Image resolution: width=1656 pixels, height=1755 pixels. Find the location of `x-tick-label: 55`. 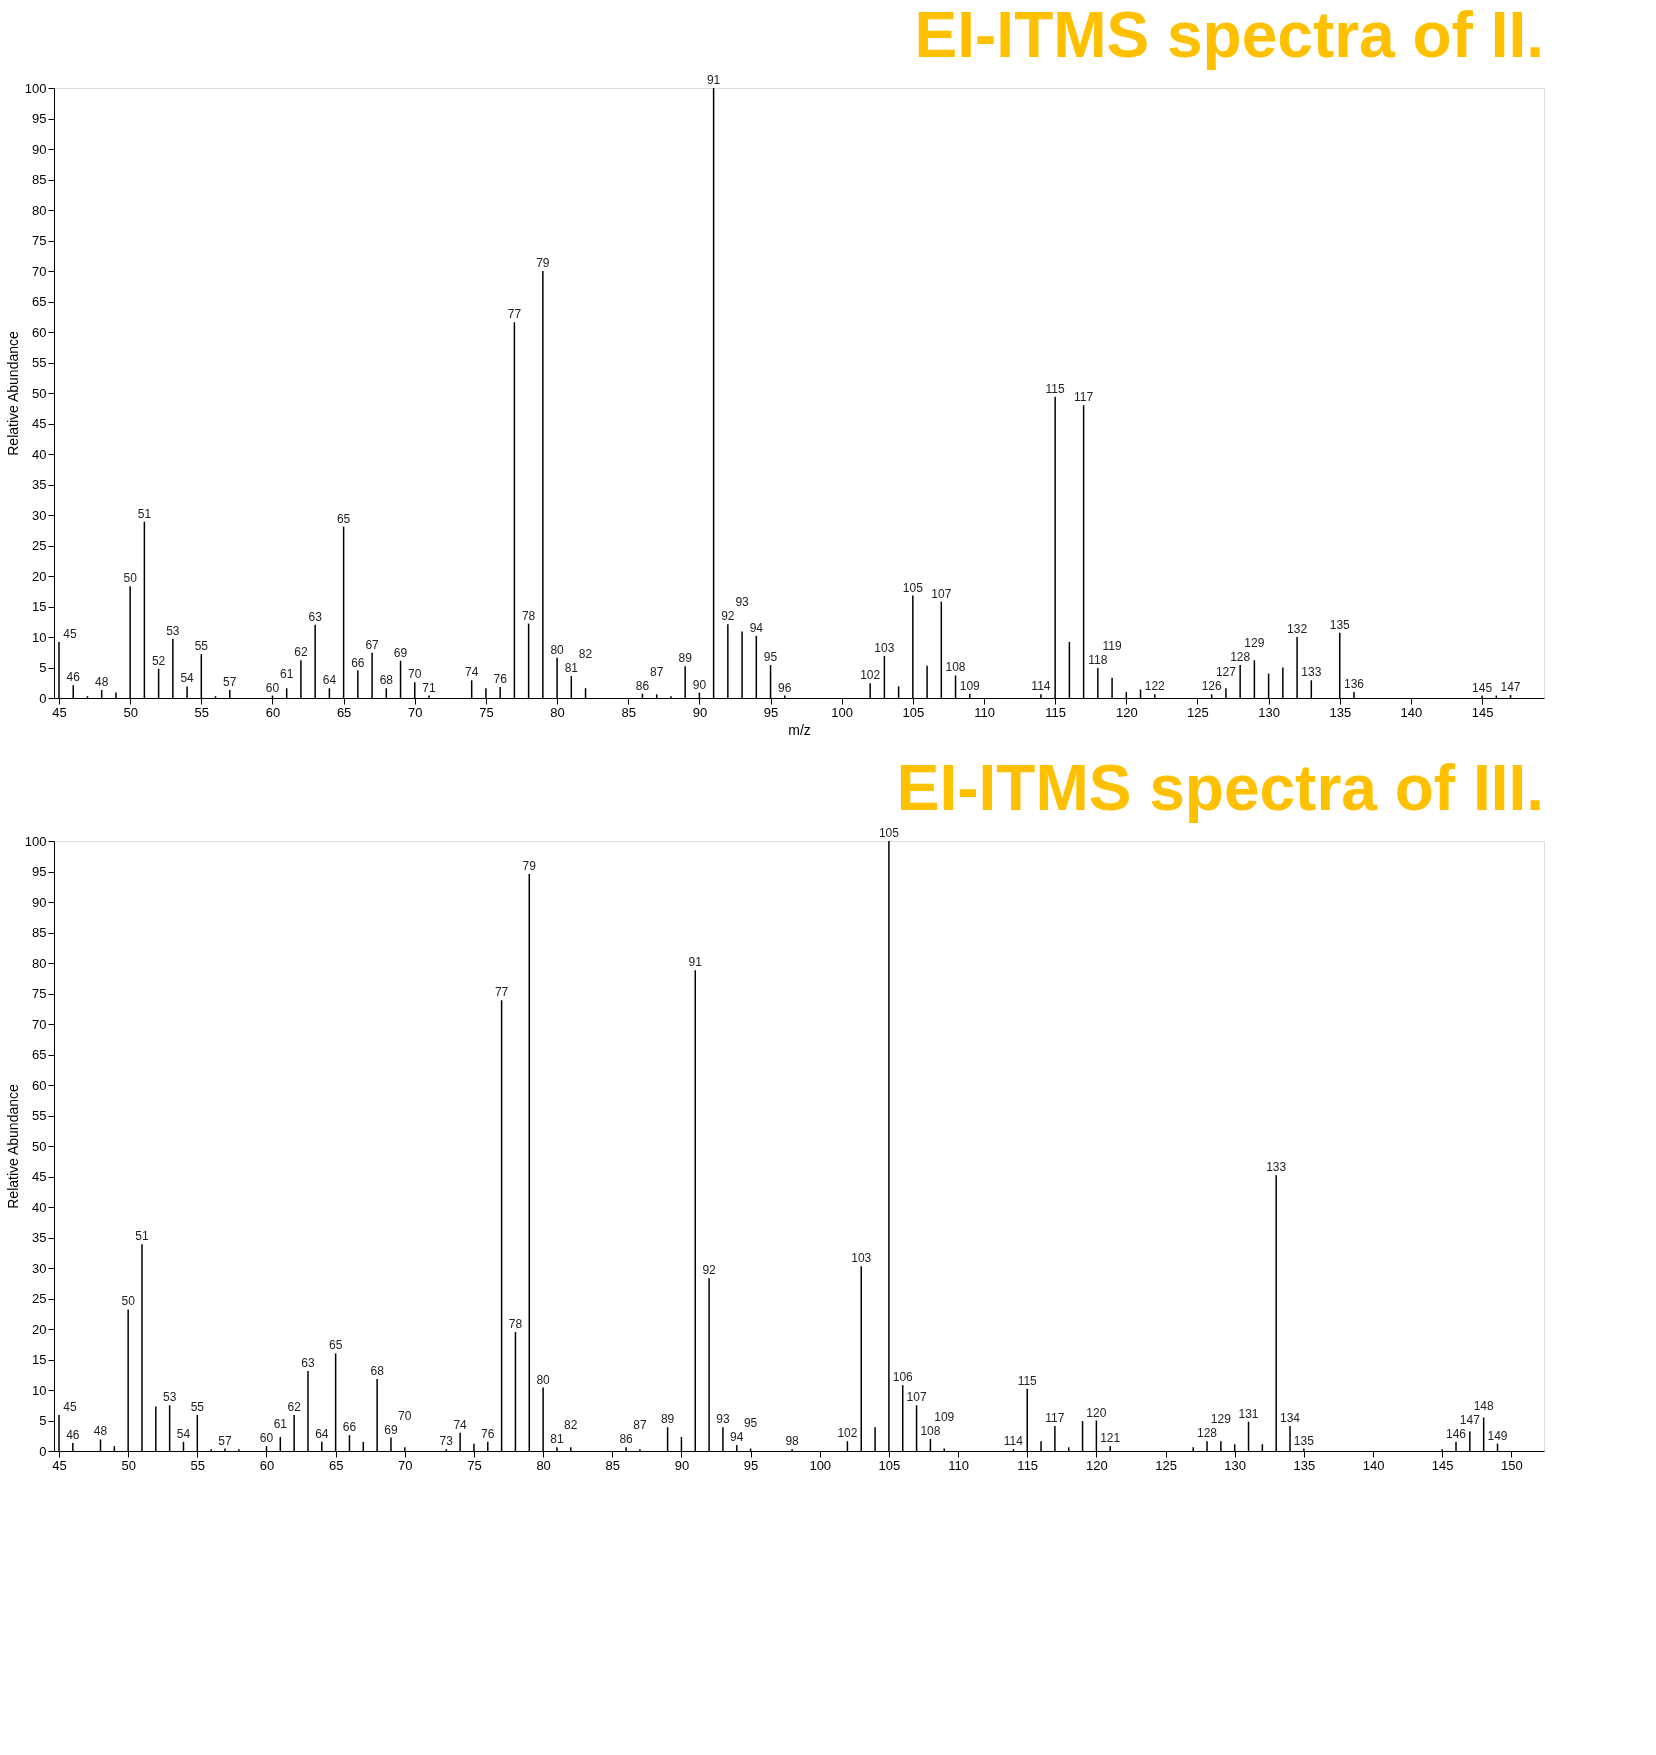

x-tick-label: 55 is located at coordinates (202, 712).